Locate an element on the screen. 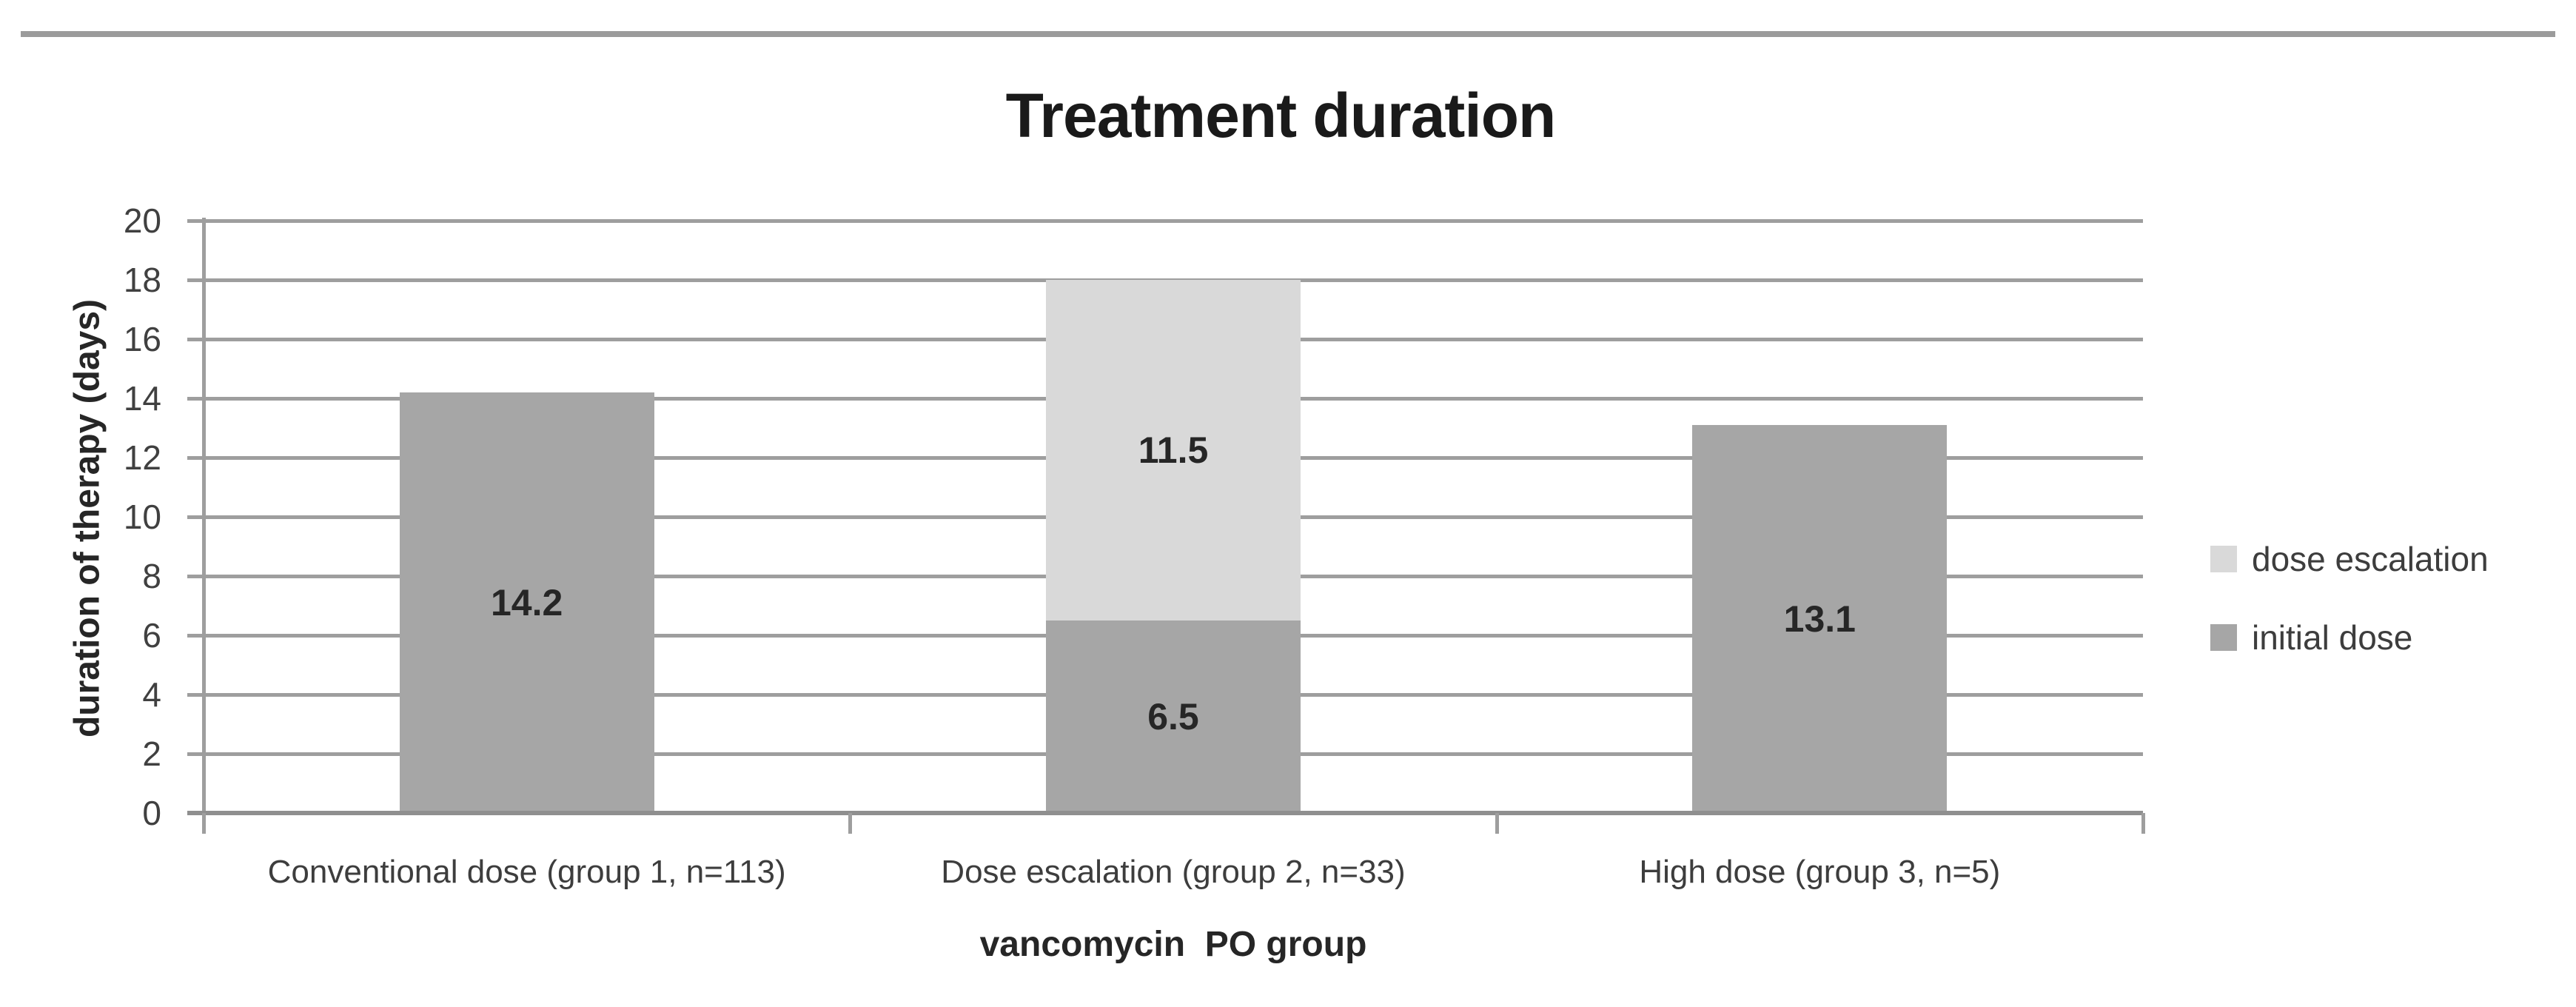 This screenshot has width=2576, height=1007. top-border-line is located at coordinates (1288, 34).